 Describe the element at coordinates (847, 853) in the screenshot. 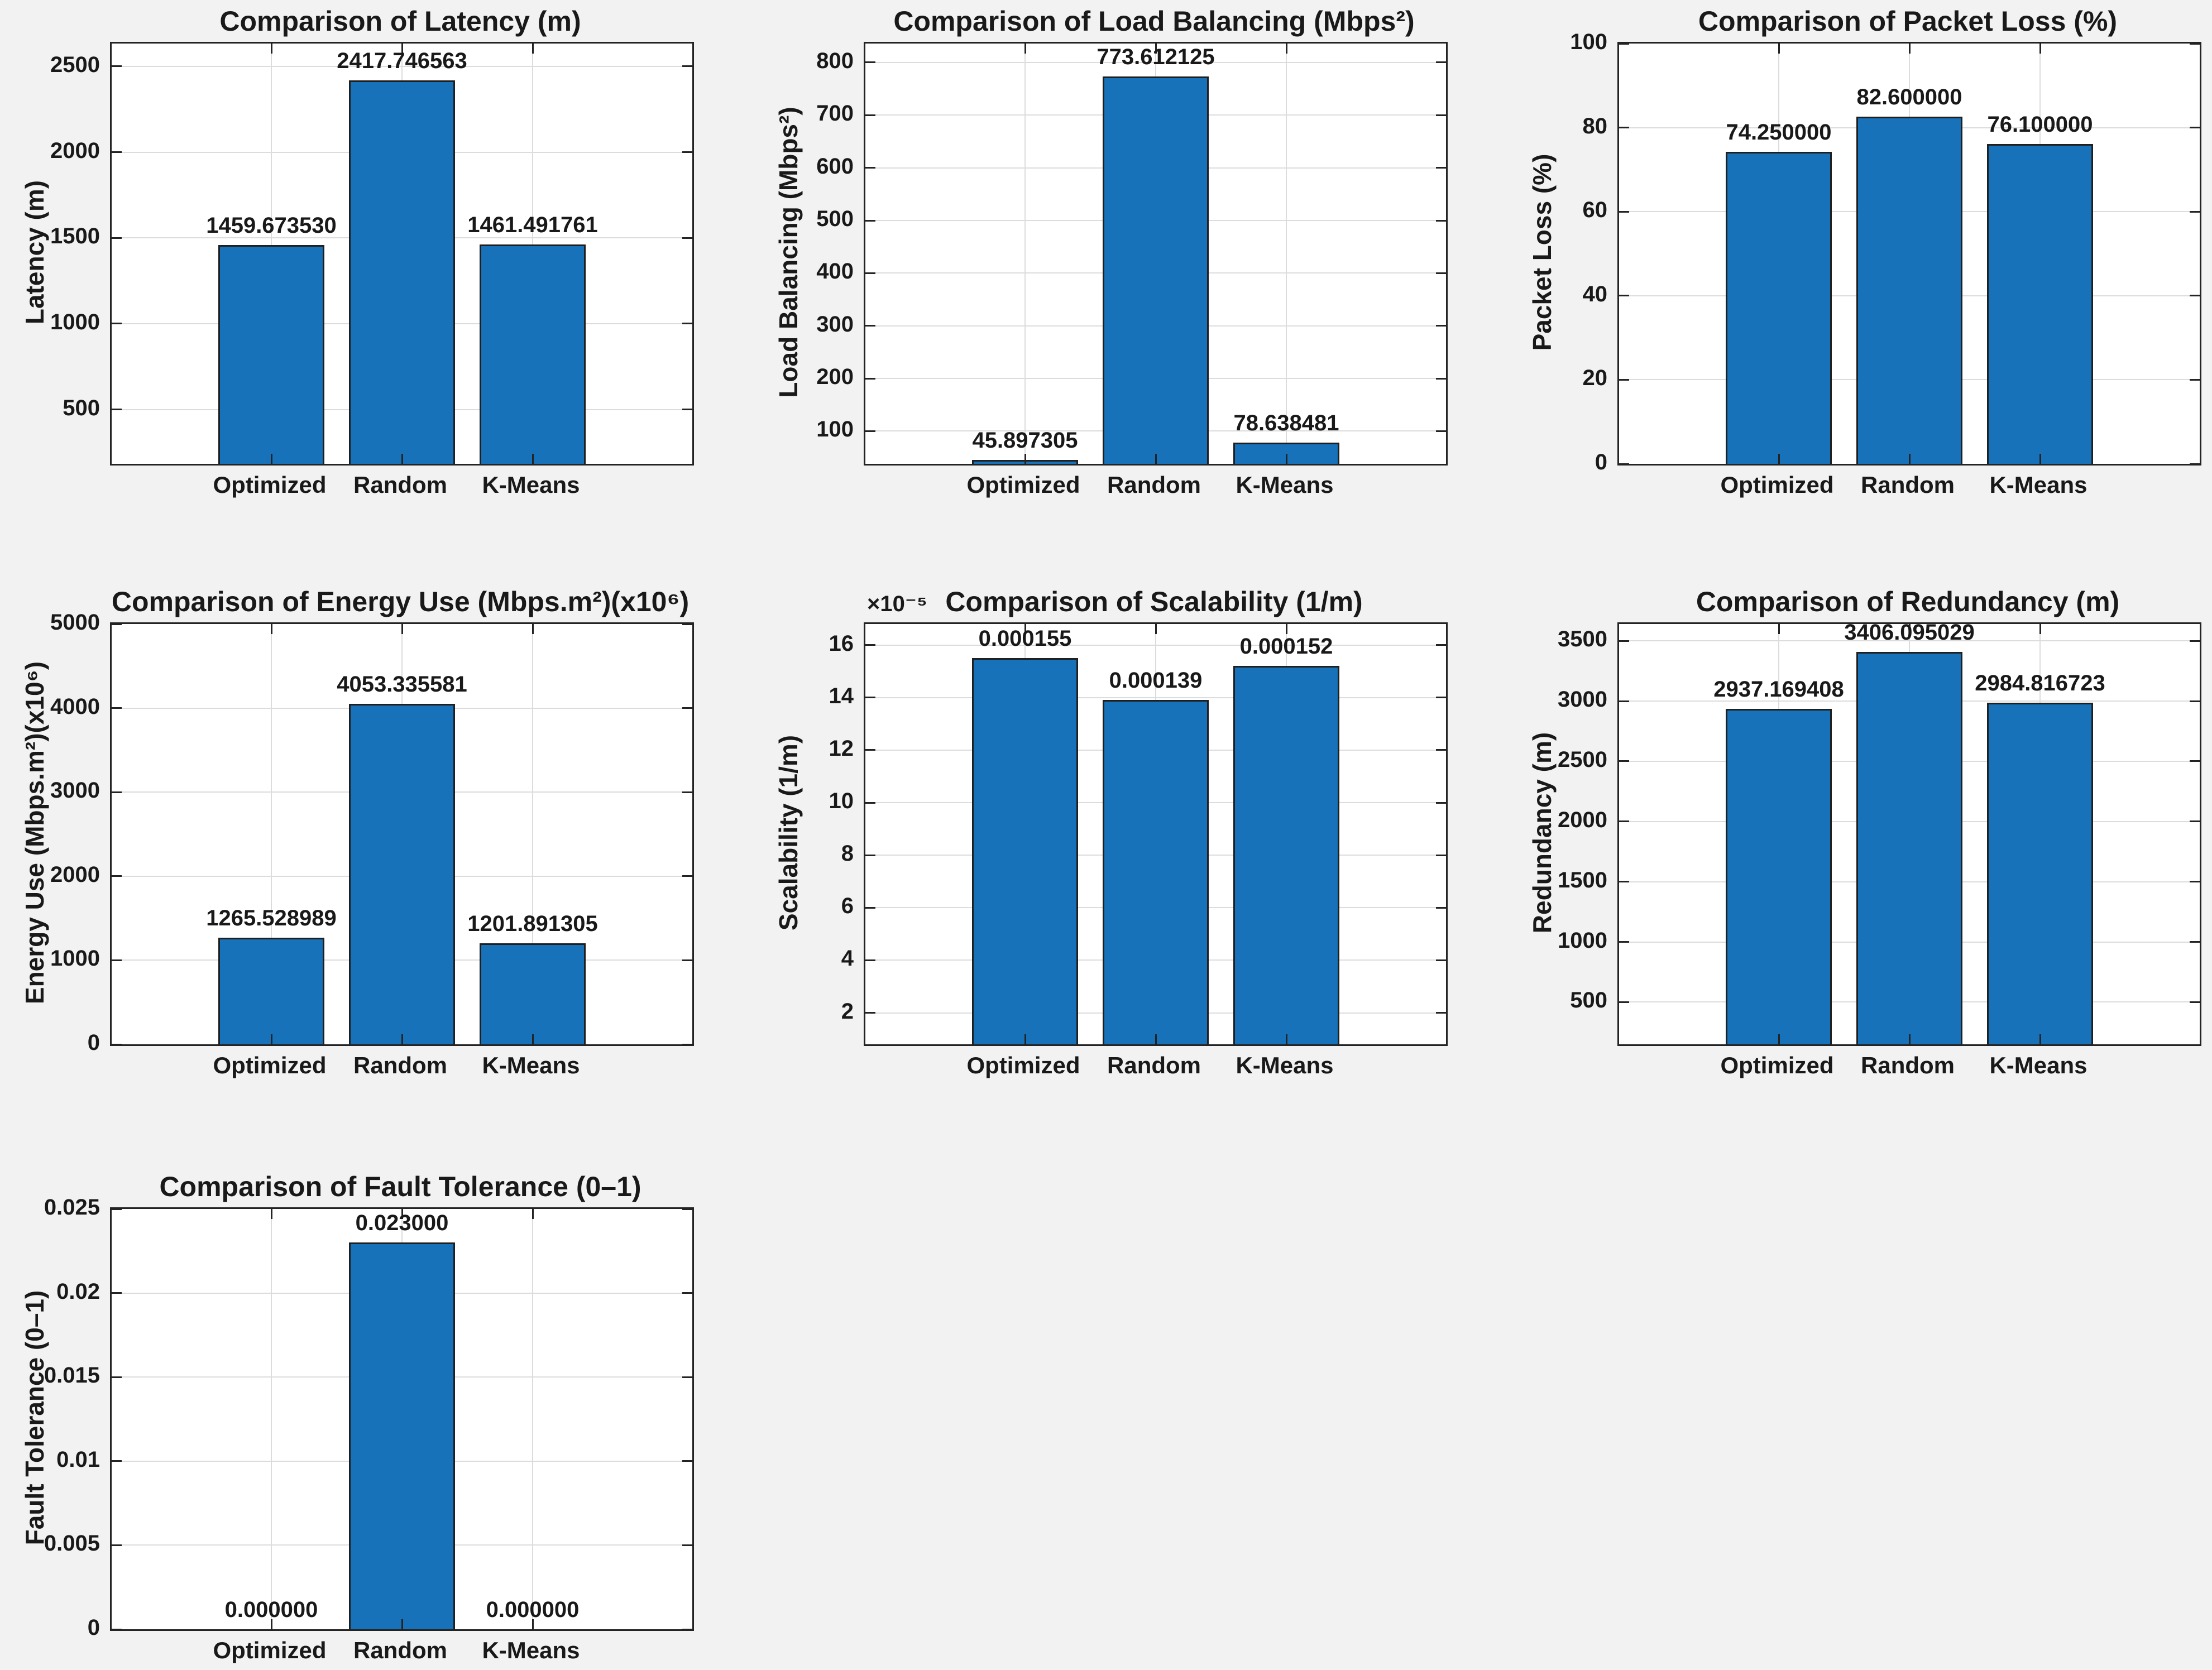

I see `y-tick-label: 8` at that location.